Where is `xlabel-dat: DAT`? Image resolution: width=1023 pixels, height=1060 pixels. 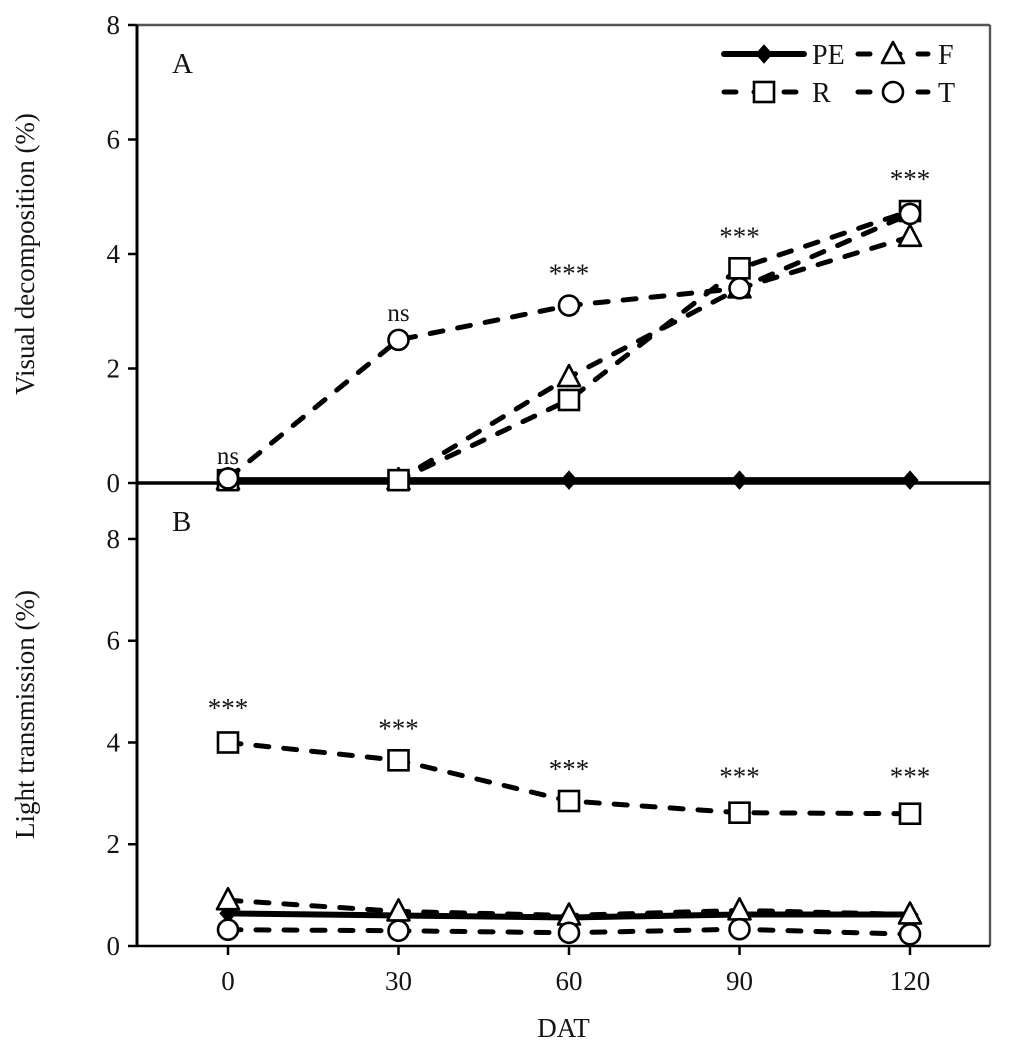
xlabel-dat: DAT is located at coordinates (563, 1028).